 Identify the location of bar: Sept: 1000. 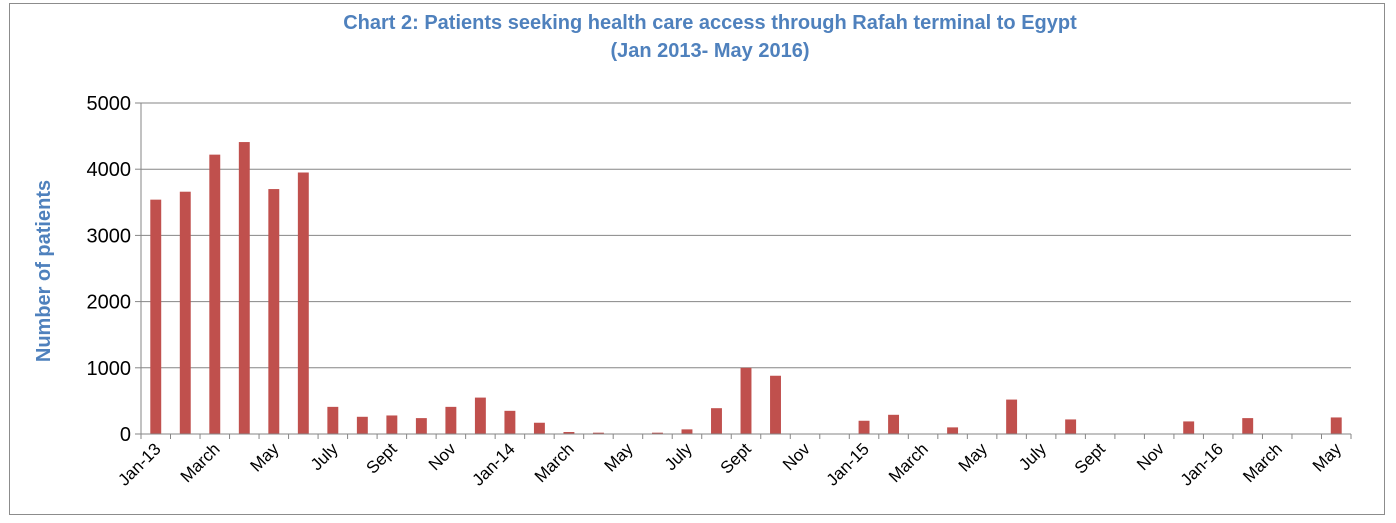
(746, 400).